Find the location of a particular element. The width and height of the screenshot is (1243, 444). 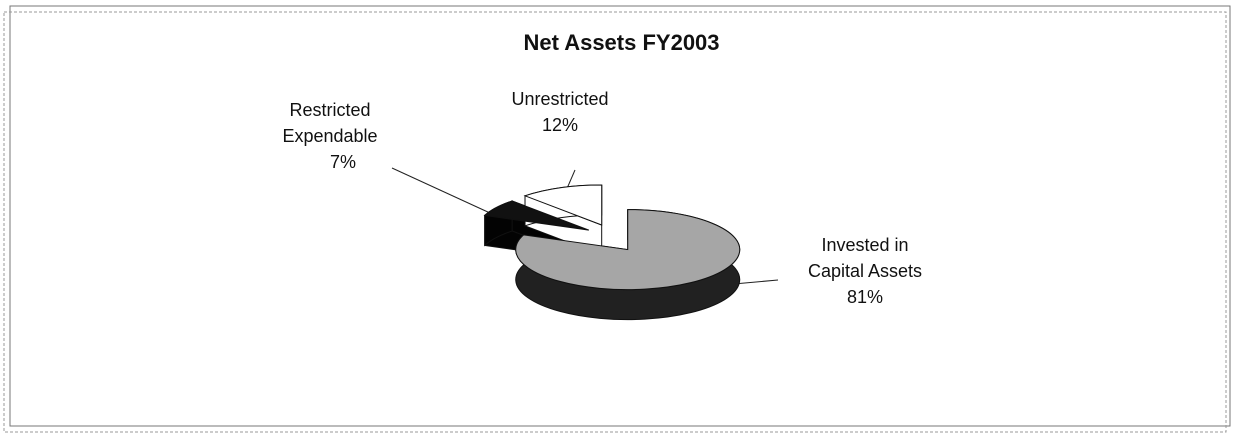

slice-label: Invested in Capital Assets 81% is located at coordinates (865, 271).